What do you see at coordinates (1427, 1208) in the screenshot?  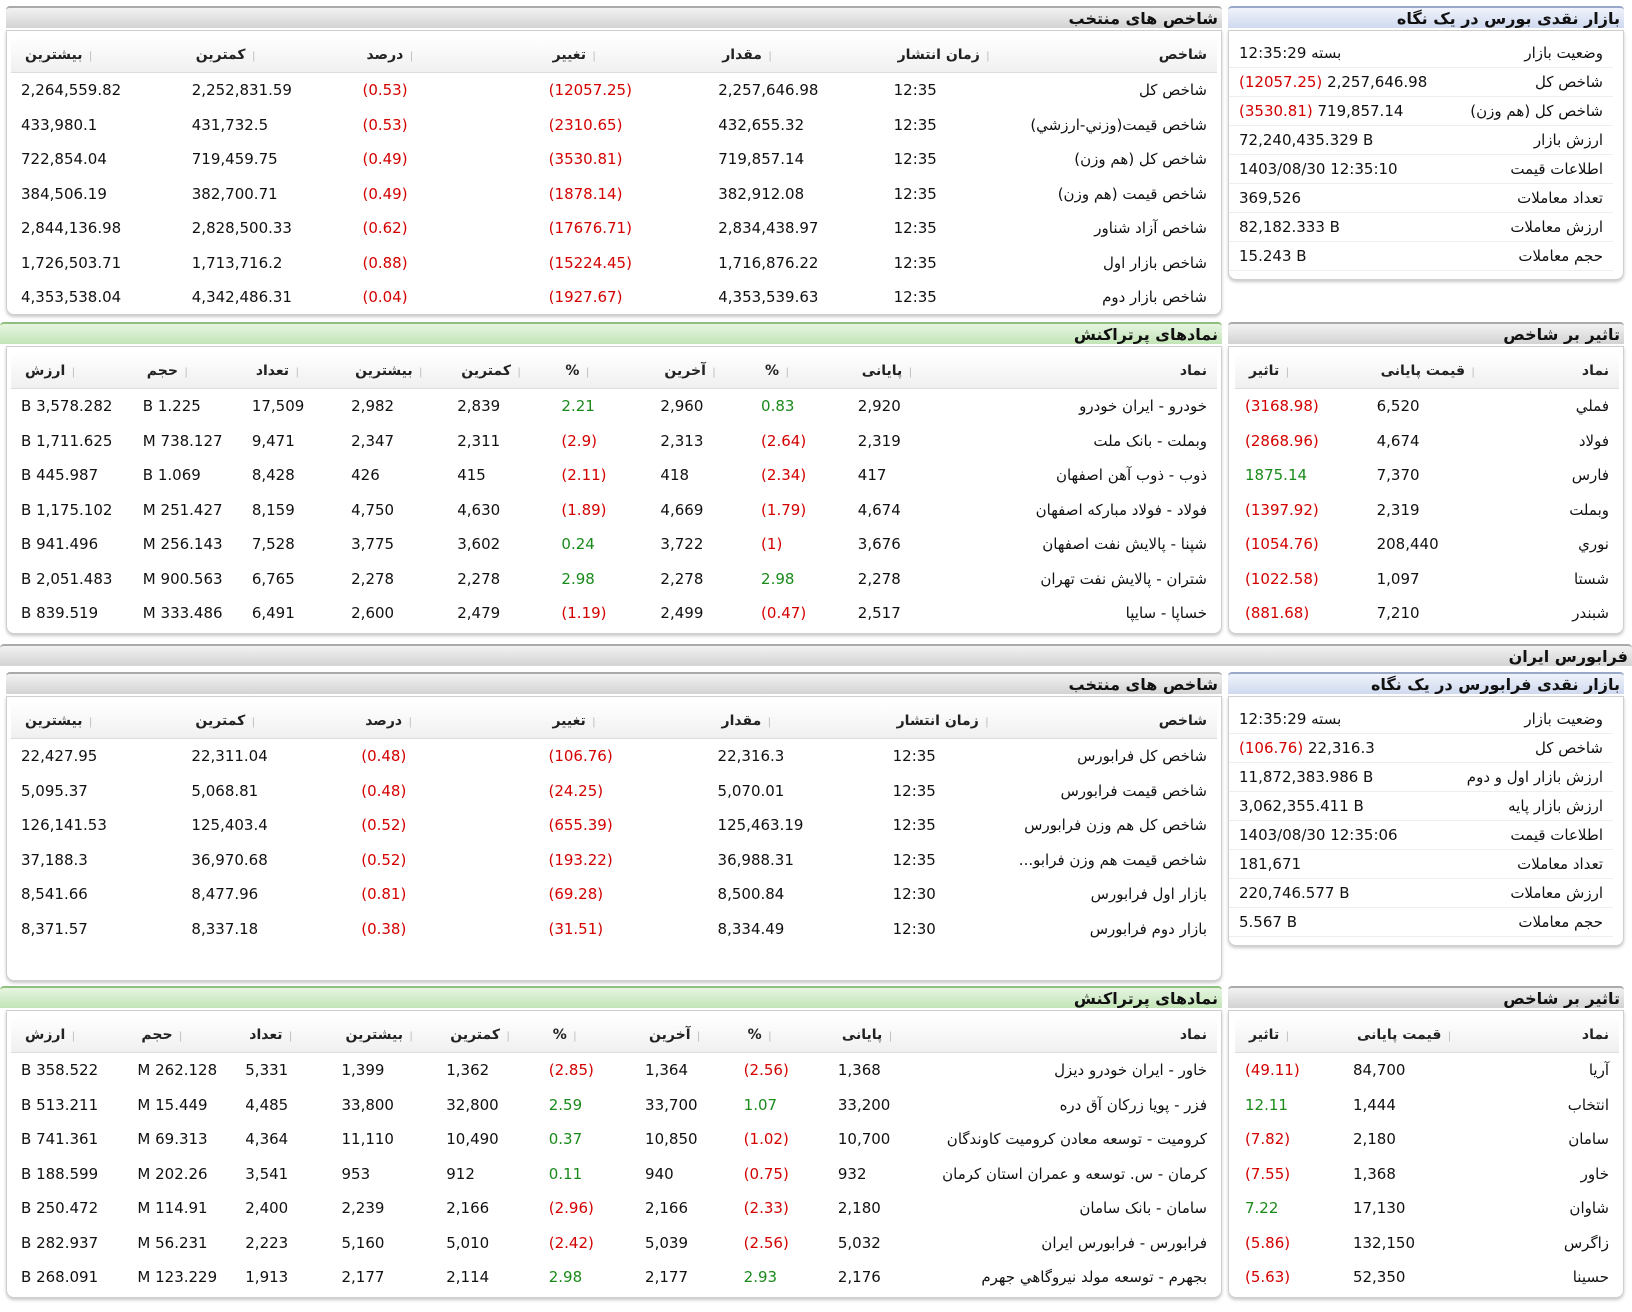 I see `table-row: شاوان 17,130 7.22` at bounding box center [1427, 1208].